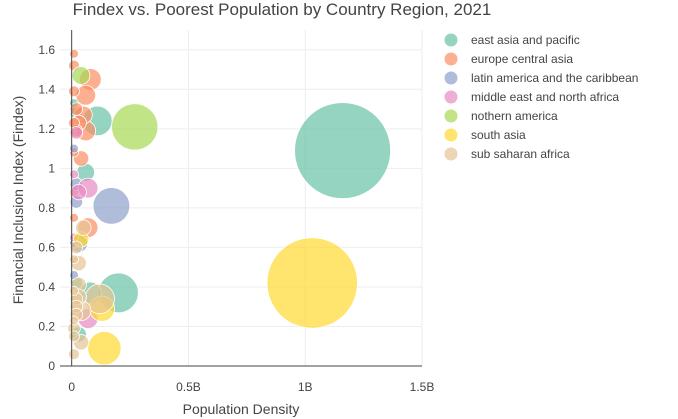  I want to click on legend-item: sub saharan africa, so click(507, 154).